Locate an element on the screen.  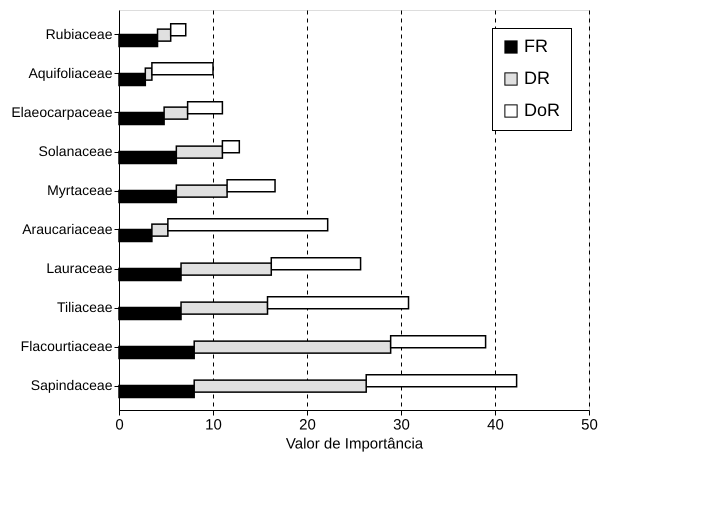
x-tick-label: 20 is located at coordinates (307, 425).